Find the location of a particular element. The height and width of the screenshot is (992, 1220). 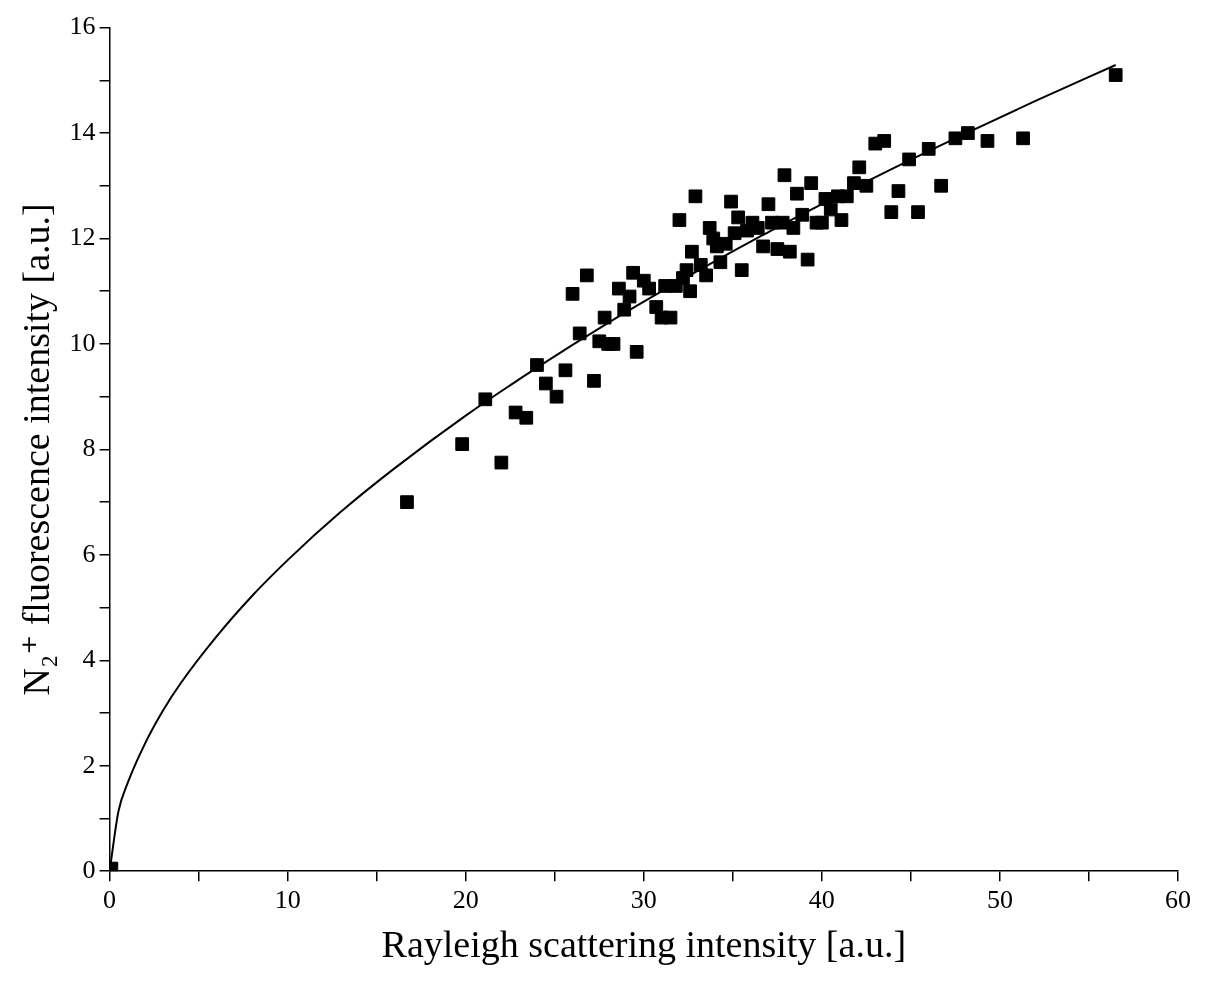

x-tick-label: 0 is located at coordinates (110, 899).